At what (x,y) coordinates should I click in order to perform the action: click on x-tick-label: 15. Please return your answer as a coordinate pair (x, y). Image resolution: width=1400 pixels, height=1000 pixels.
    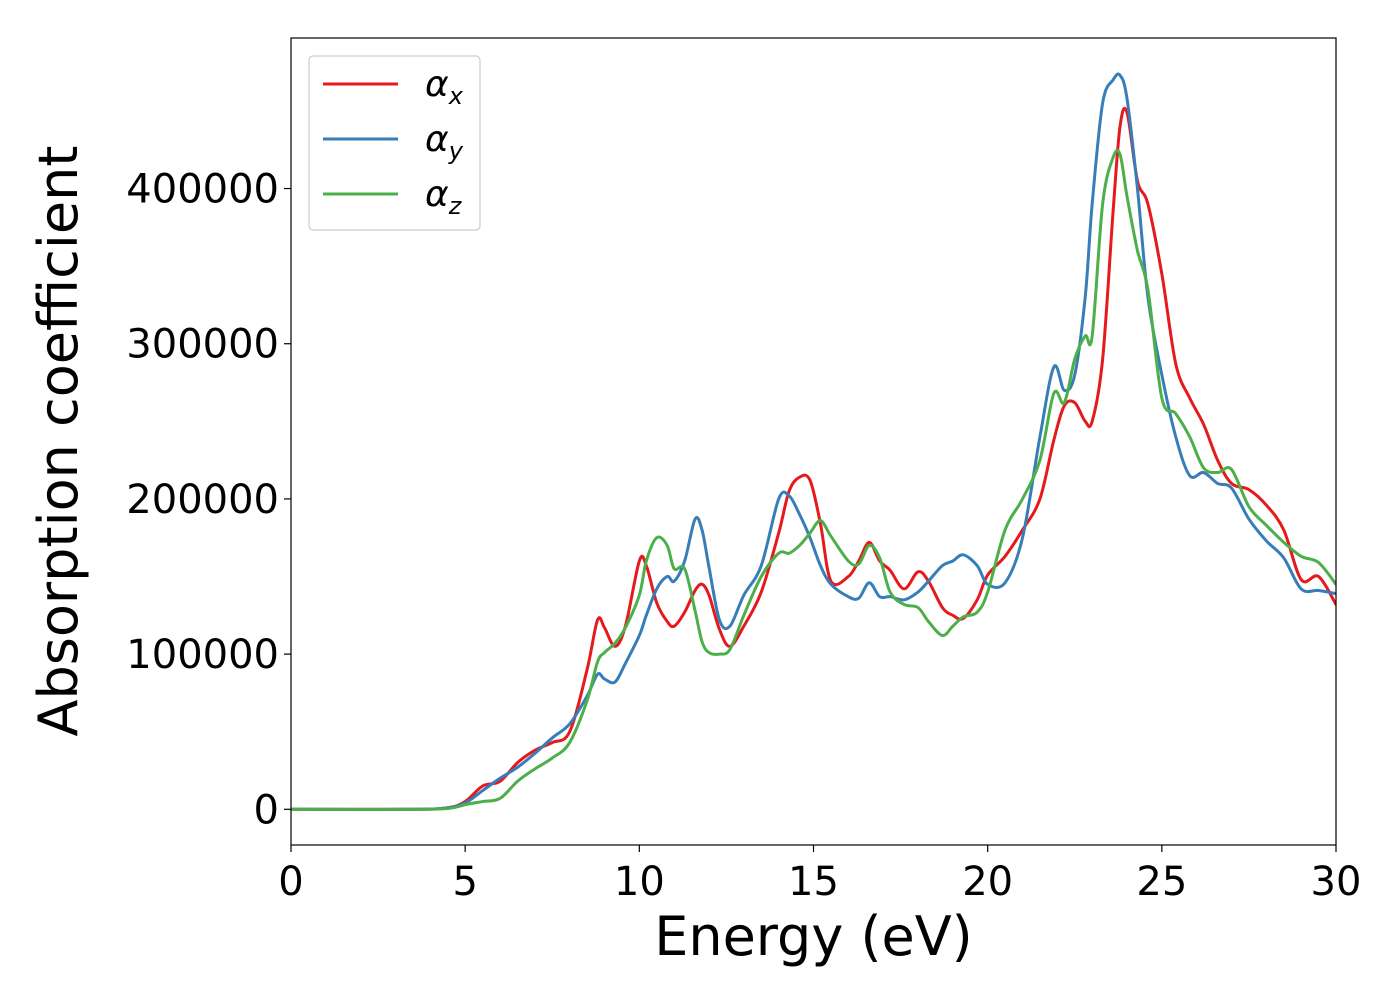
    Looking at the image, I should click on (813, 882).